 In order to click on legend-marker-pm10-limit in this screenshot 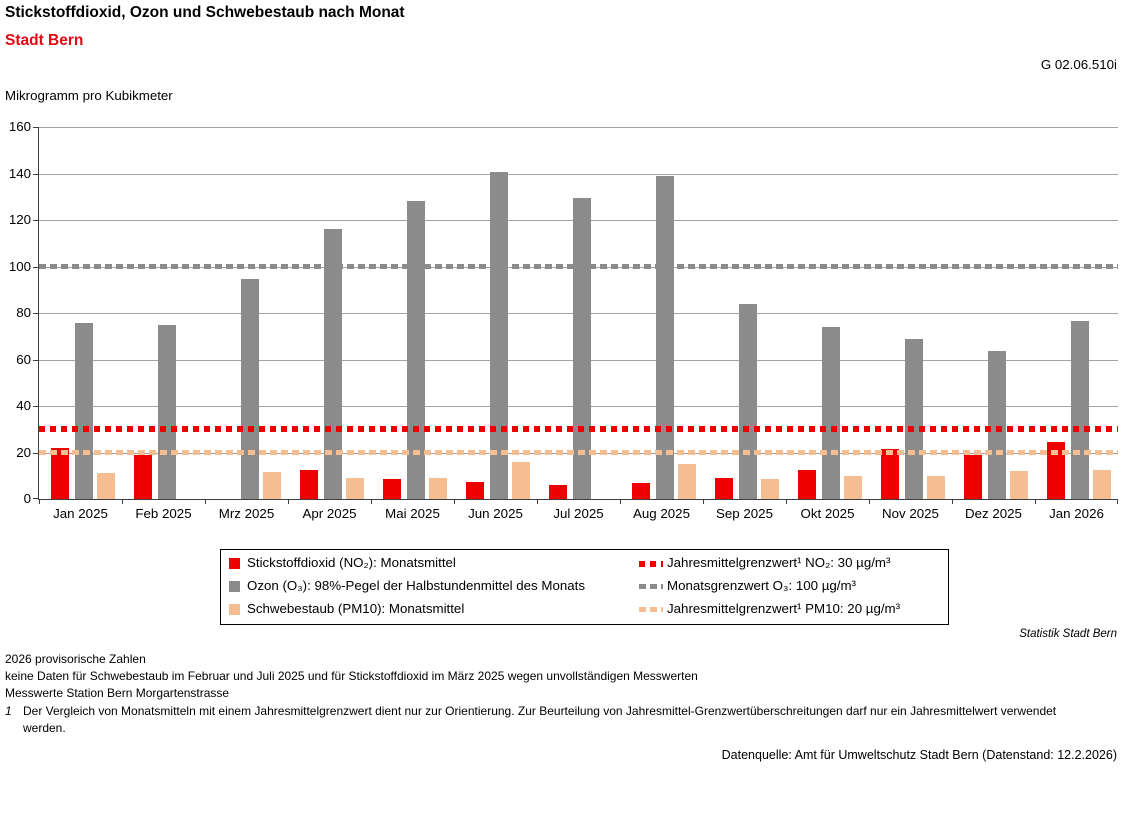, I will do `click(651, 609)`.